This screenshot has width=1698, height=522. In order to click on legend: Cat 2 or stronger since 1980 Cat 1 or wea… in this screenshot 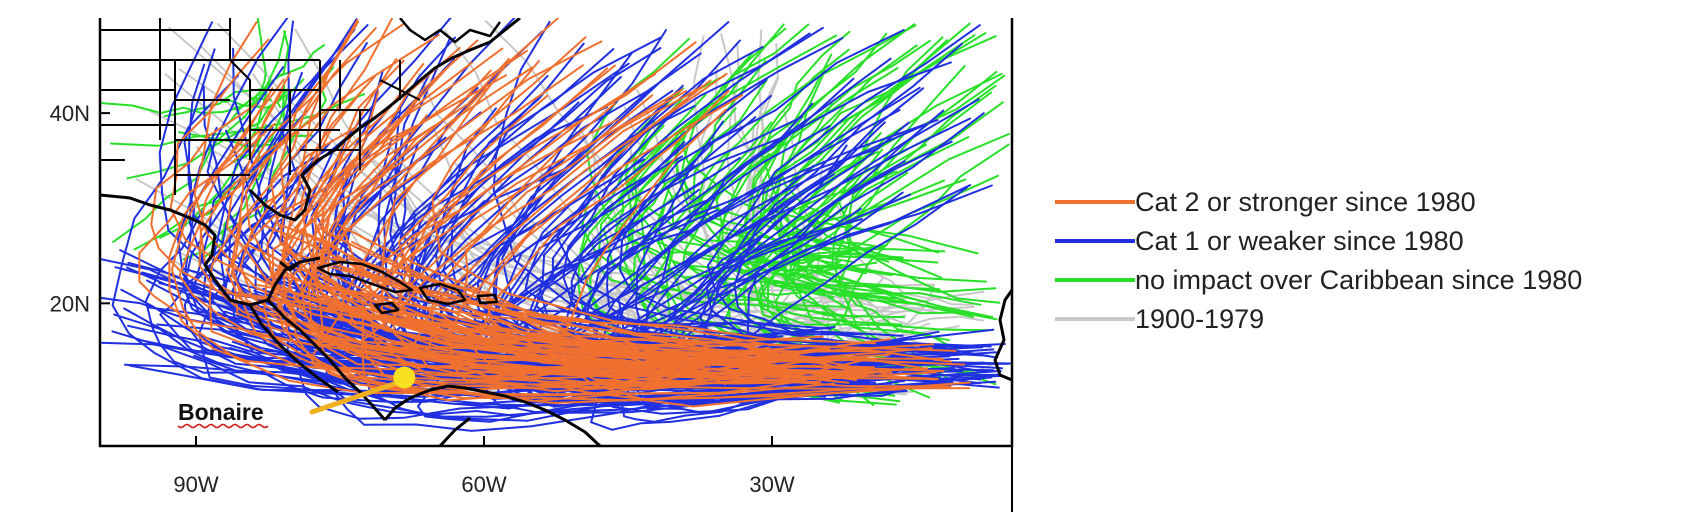, I will do `click(1318, 260)`.